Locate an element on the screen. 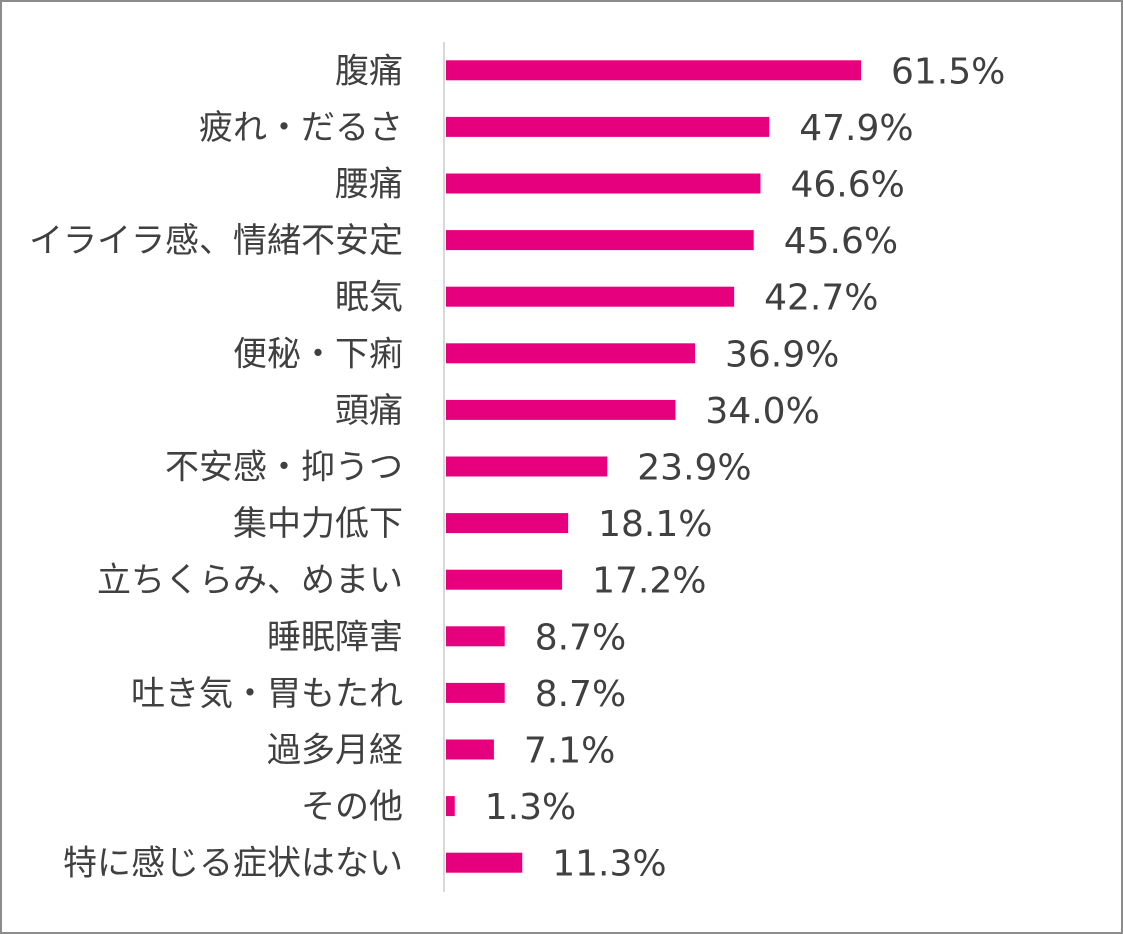 The height and width of the screenshot is (934, 1123). category-label: 不安感・抑うつ is located at coordinates (284, 468).